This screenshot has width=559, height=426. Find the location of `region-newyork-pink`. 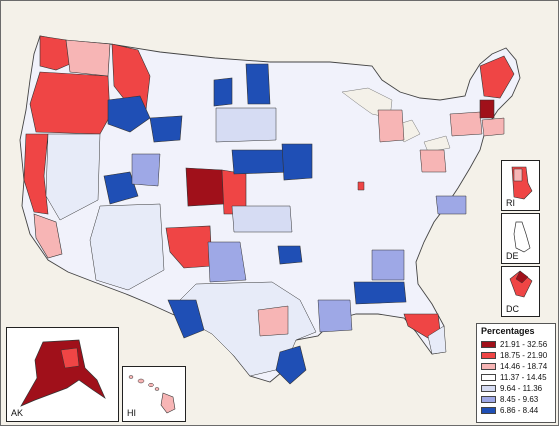

region-newyork-pink is located at coordinates (466, 124).